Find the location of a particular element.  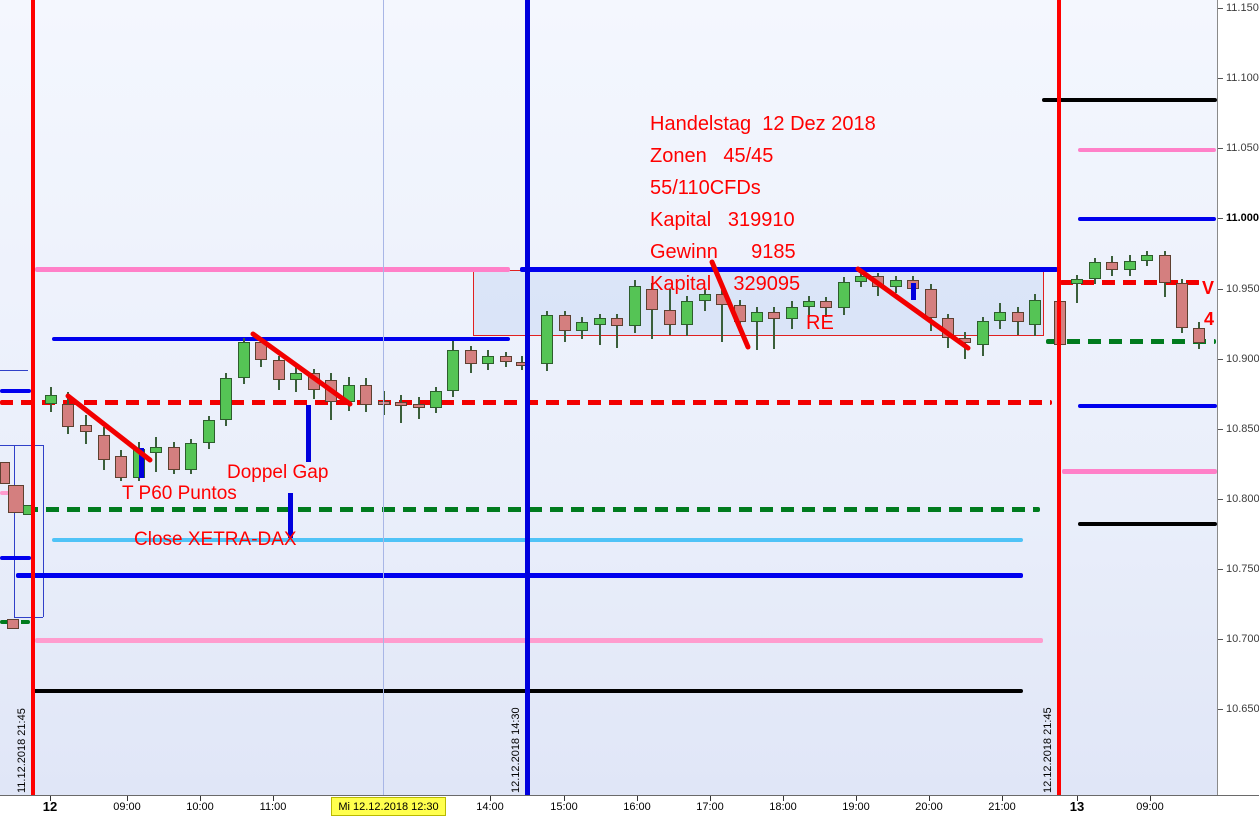

stats-line: Zonen 45/45 is located at coordinates (712, 156).